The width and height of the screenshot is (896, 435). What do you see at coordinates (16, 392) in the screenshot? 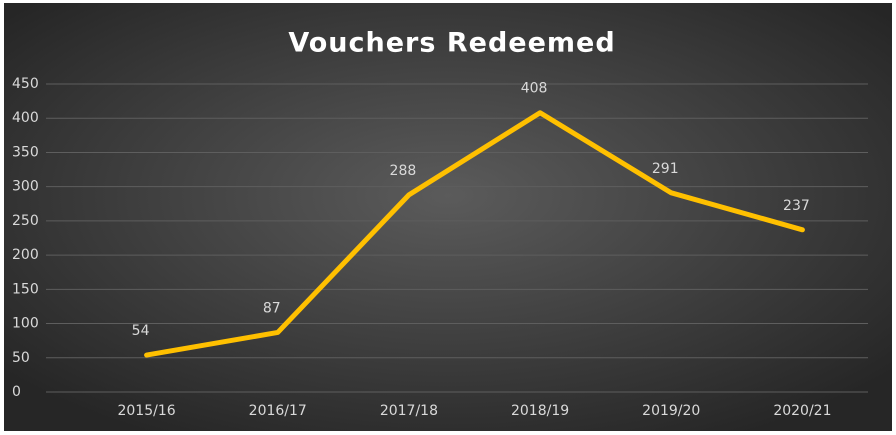
I see `y-tick-label: 0` at bounding box center [16, 392].